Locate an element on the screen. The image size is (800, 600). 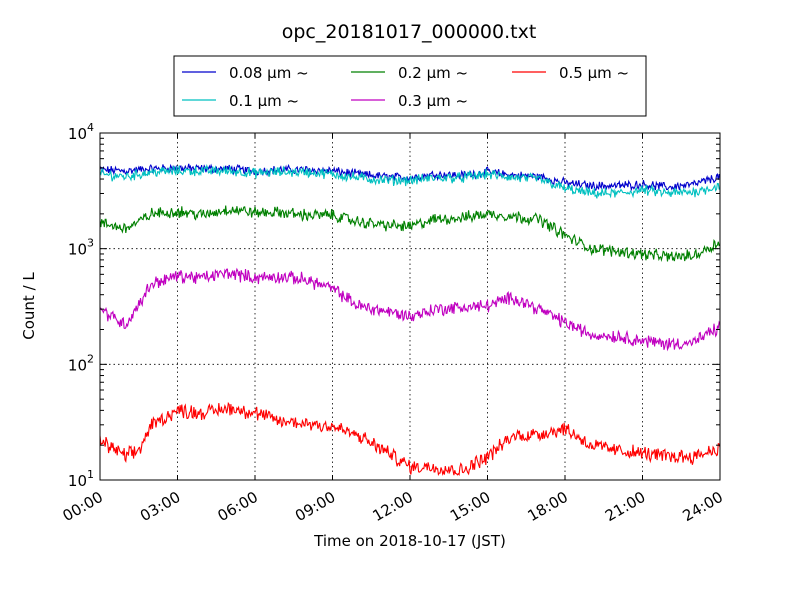
legend-label: 0.3 μm ~ is located at coordinates (433, 101).